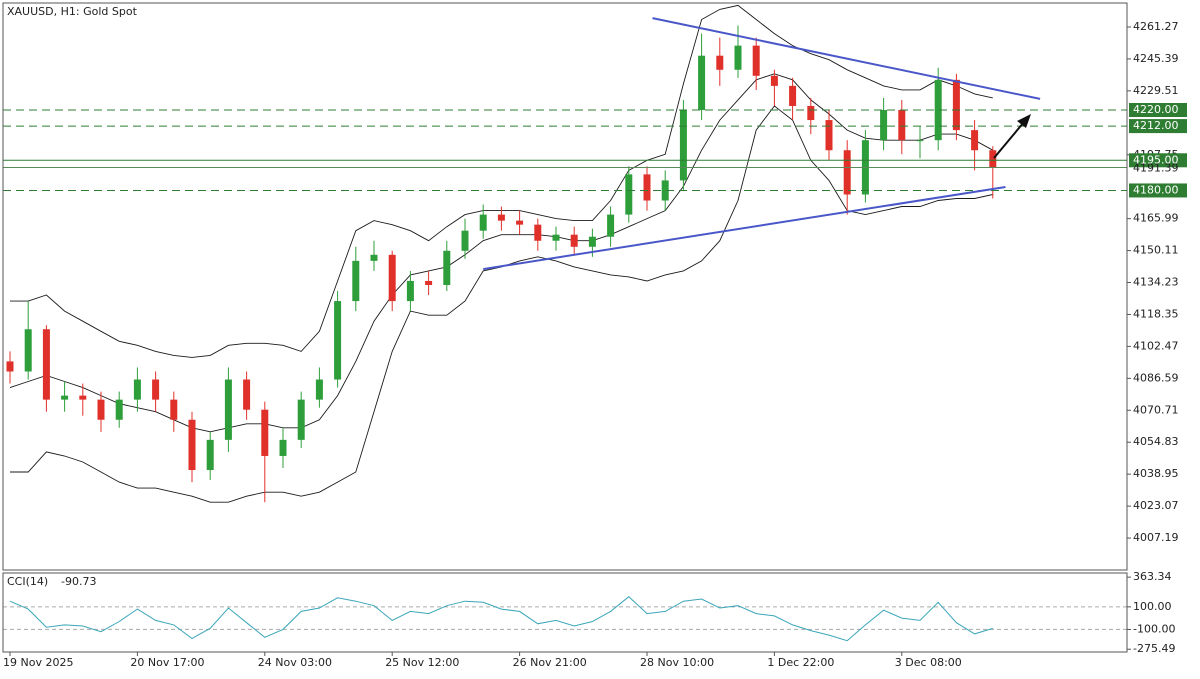 This screenshot has height=679, width=1200. What do you see at coordinates (422, 662) in the screenshot?
I see `x-tick-label: 25 Nov 12:00` at bounding box center [422, 662].